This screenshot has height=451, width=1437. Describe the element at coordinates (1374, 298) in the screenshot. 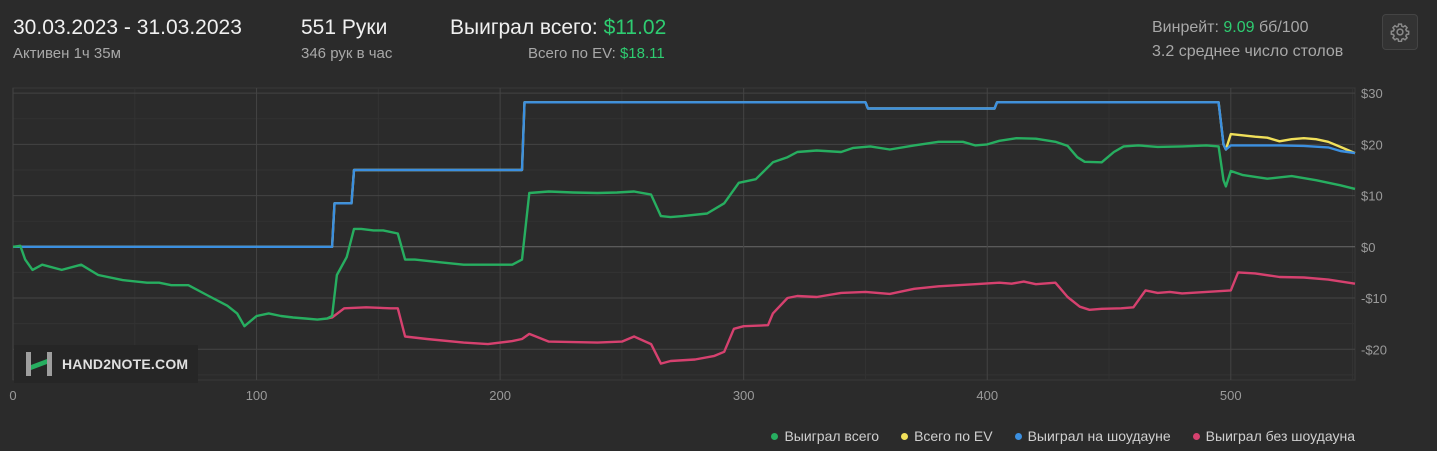

I see `y-tick-label: -$10` at that location.